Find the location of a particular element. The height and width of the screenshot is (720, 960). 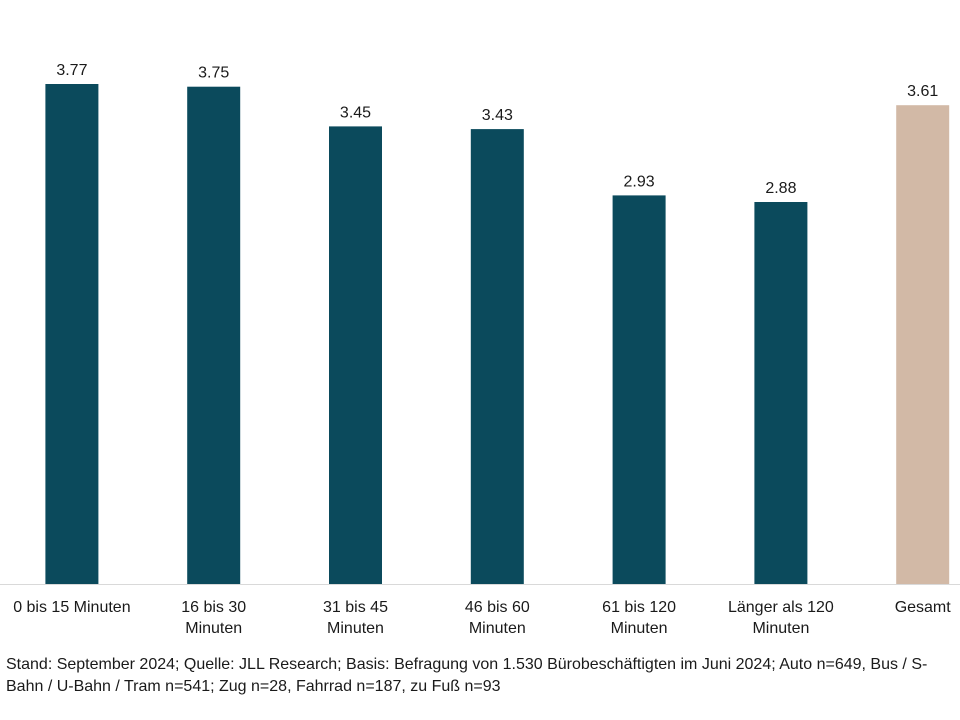

category-label-line: Länger als 120 is located at coordinates (781, 607).